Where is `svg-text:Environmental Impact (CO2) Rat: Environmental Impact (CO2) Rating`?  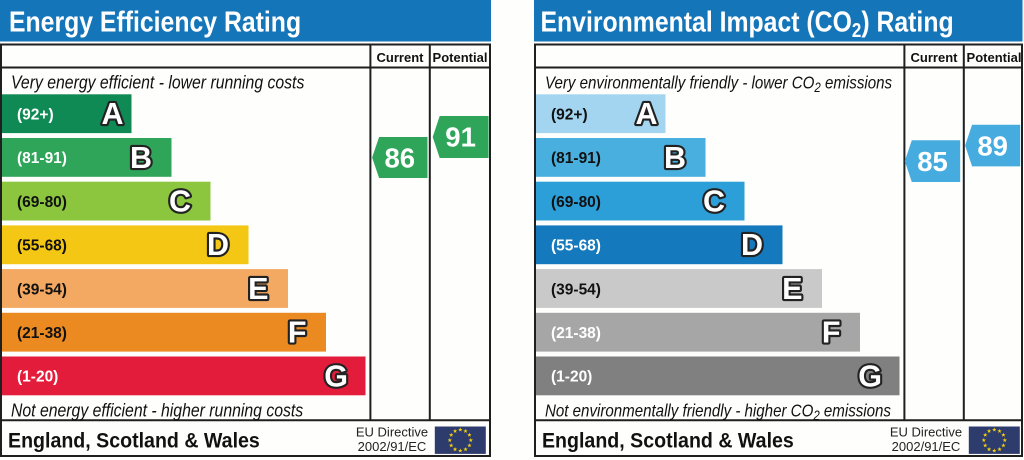
svg-text:Environmental Impact (CO2) Rat: Environmental Impact (CO2) Rating is located at coordinates (747, 23).